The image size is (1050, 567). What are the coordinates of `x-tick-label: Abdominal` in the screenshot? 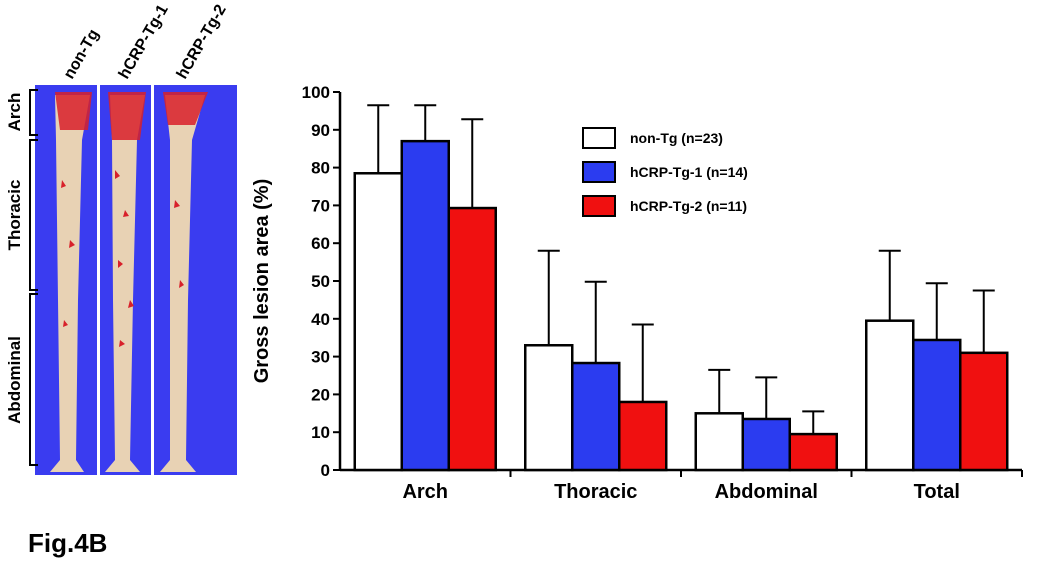 It's located at (766, 492).